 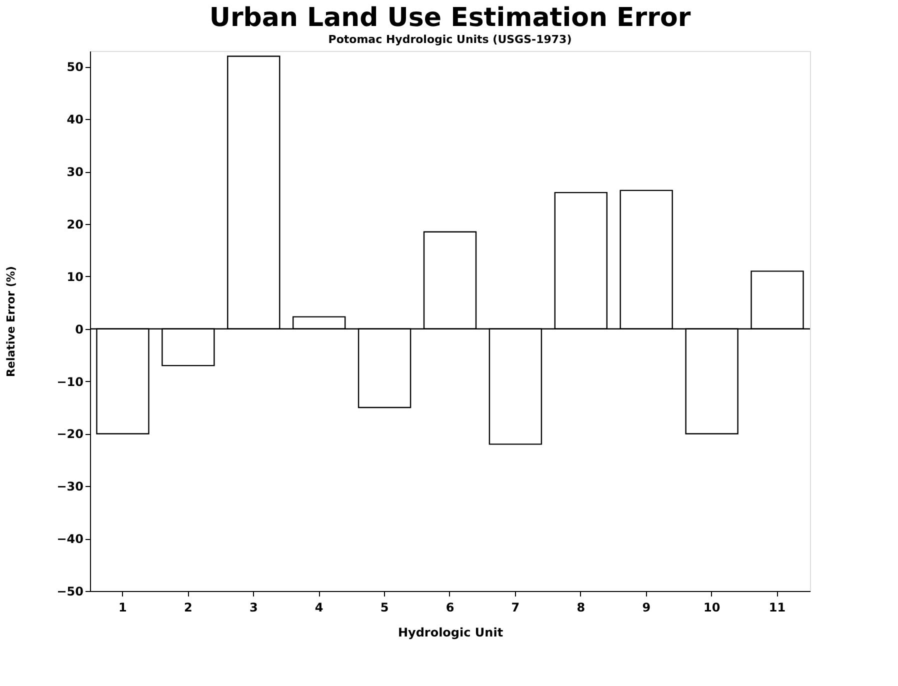 I want to click on chart-title: Urban Land Use Estimation Error, so click(x=450, y=18).